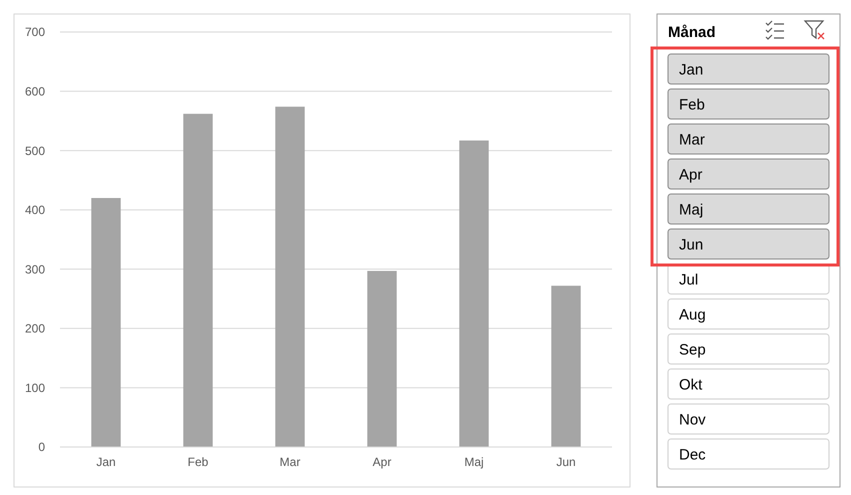 The height and width of the screenshot is (495, 851). Describe the element at coordinates (692, 139) in the screenshot. I see `category-label: Mar` at that location.